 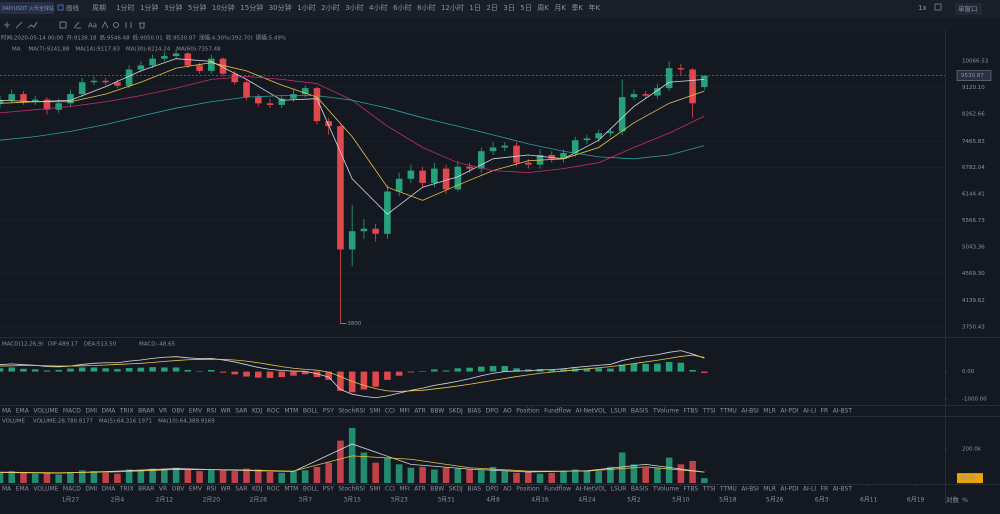 What do you see at coordinates (968, 8) in the screenshot?
I see `window-mode: 单窗口` at bounding box center [968, 8].